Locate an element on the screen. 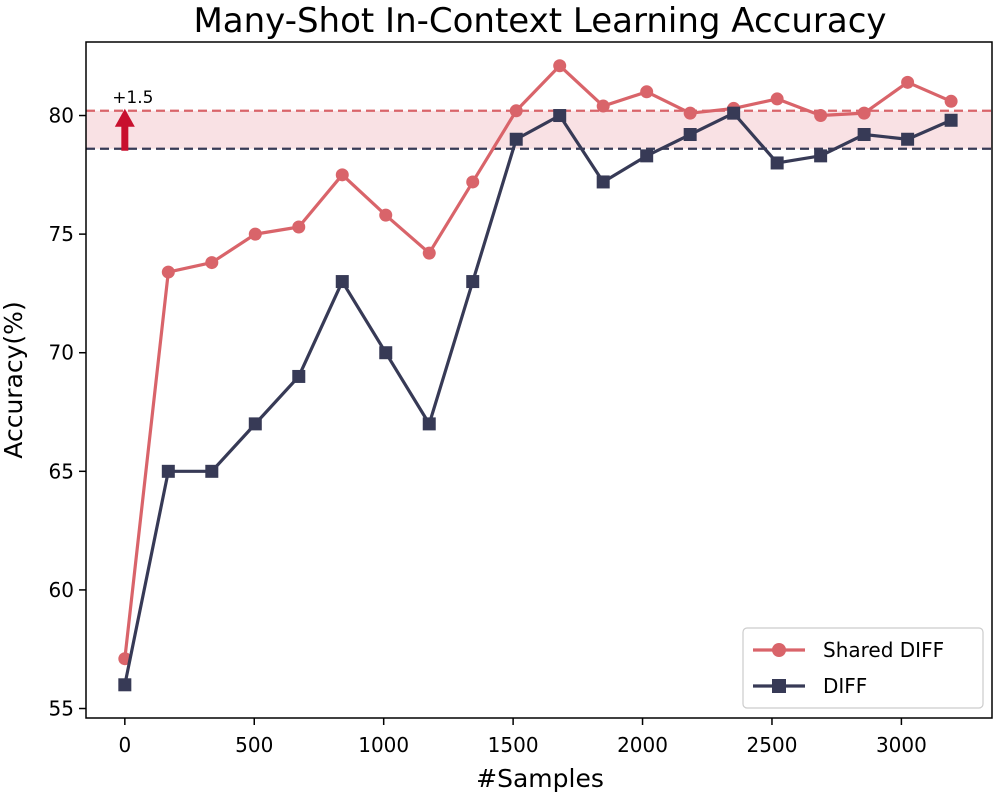 The image size is (996, 797). legend: Shared DIFF DIFF is located at coordinates (863, 668).